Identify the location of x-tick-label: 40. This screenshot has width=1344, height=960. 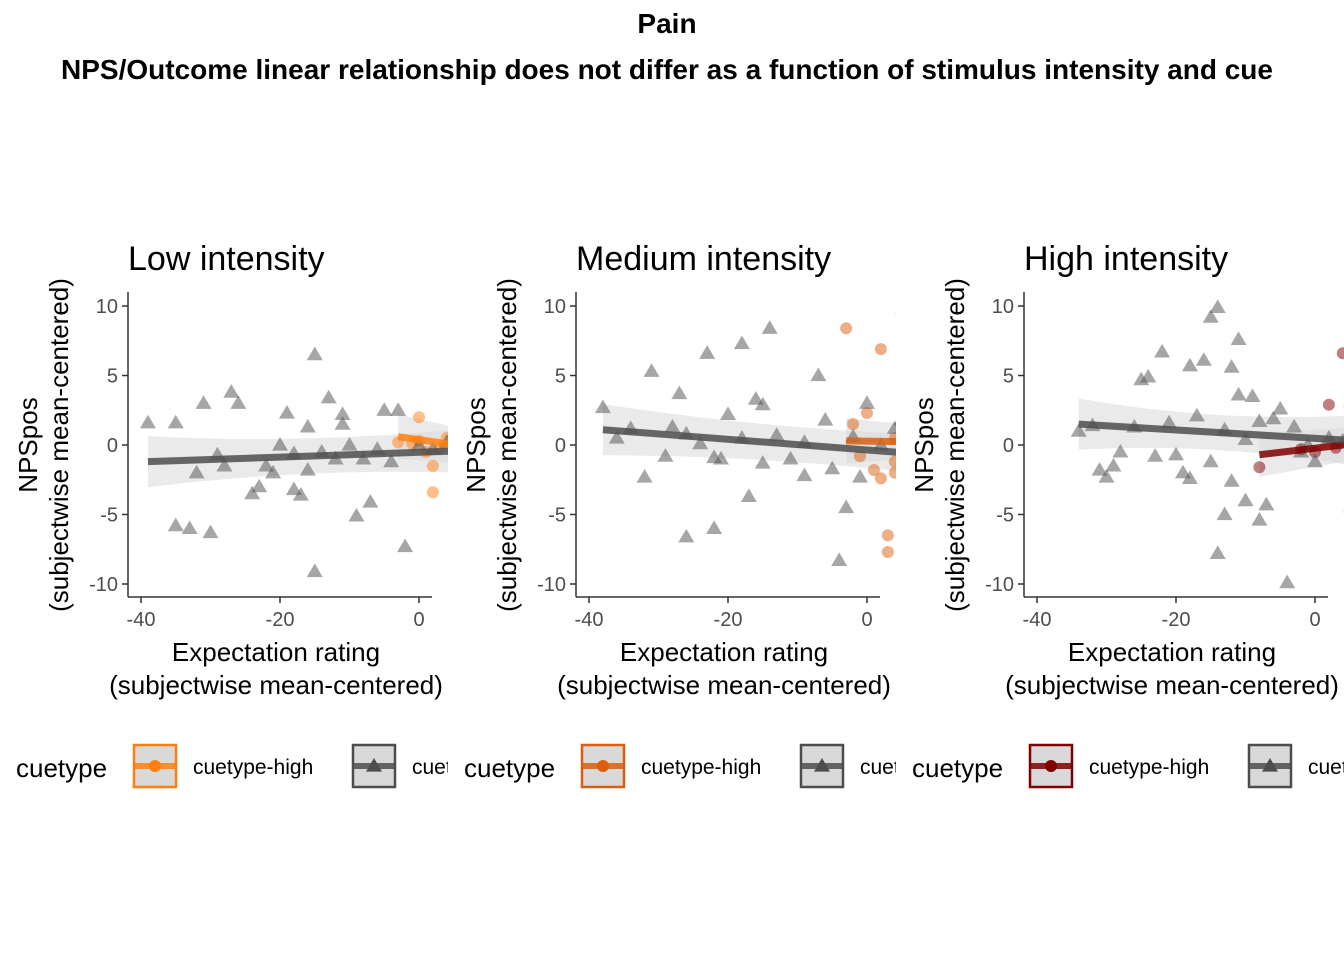
(1145, 620).